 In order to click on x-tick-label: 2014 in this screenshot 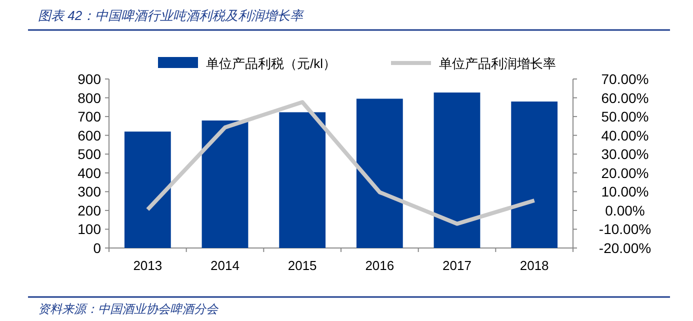, I will do `click(225, 265)`.